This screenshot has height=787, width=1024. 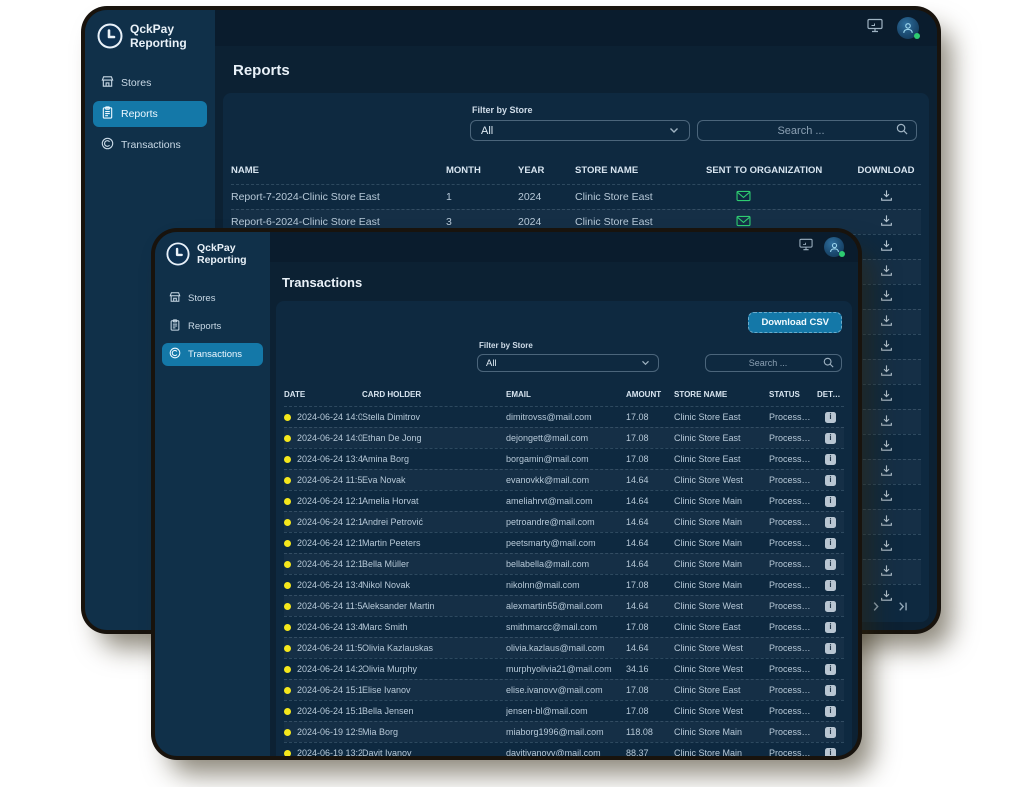 I want to click on transaction-date-cell: 2024-06-24 11:56, so click(x=323, y=648).